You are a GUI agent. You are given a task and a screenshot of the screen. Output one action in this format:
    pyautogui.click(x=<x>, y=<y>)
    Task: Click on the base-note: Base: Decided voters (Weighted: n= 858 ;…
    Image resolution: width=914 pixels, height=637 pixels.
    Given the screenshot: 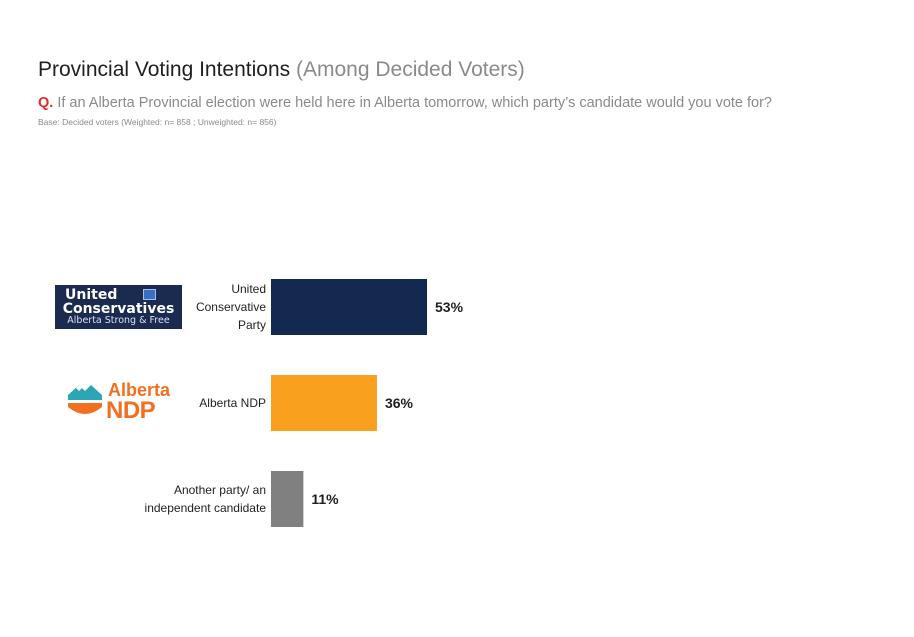 What is the action you would take?
    pyautogui.click(x=157, y=122)
    